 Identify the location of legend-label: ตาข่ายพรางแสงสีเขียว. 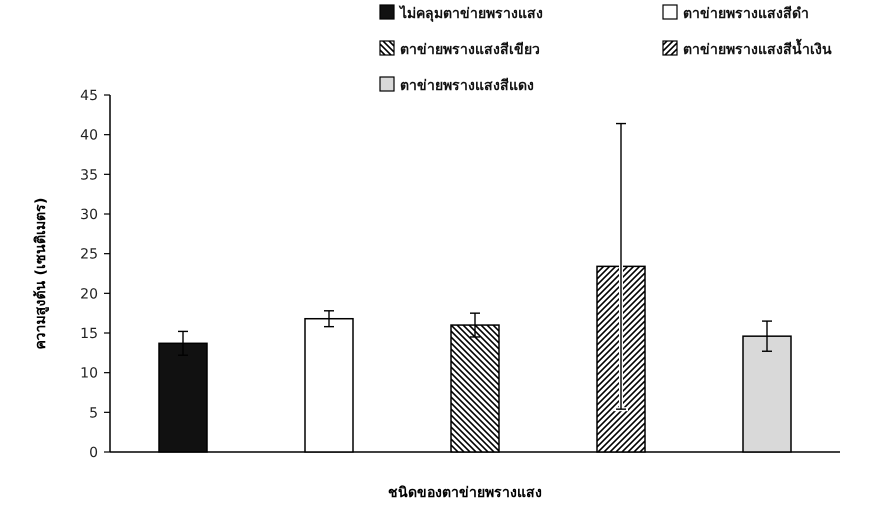
(470, 50).